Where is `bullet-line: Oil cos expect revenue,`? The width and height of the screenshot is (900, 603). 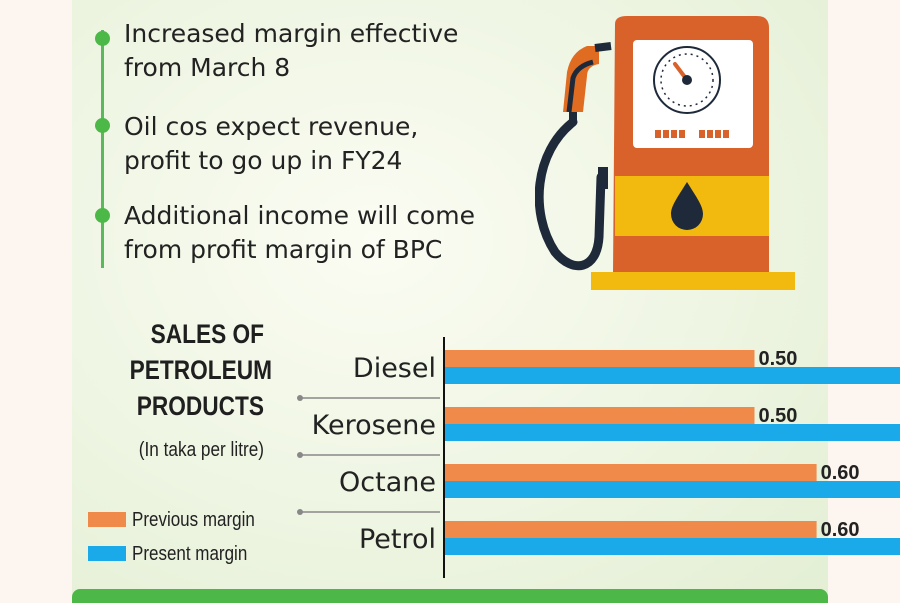 bullet-line: Oil cos expect revenue, is located at coordinates (271, 126).